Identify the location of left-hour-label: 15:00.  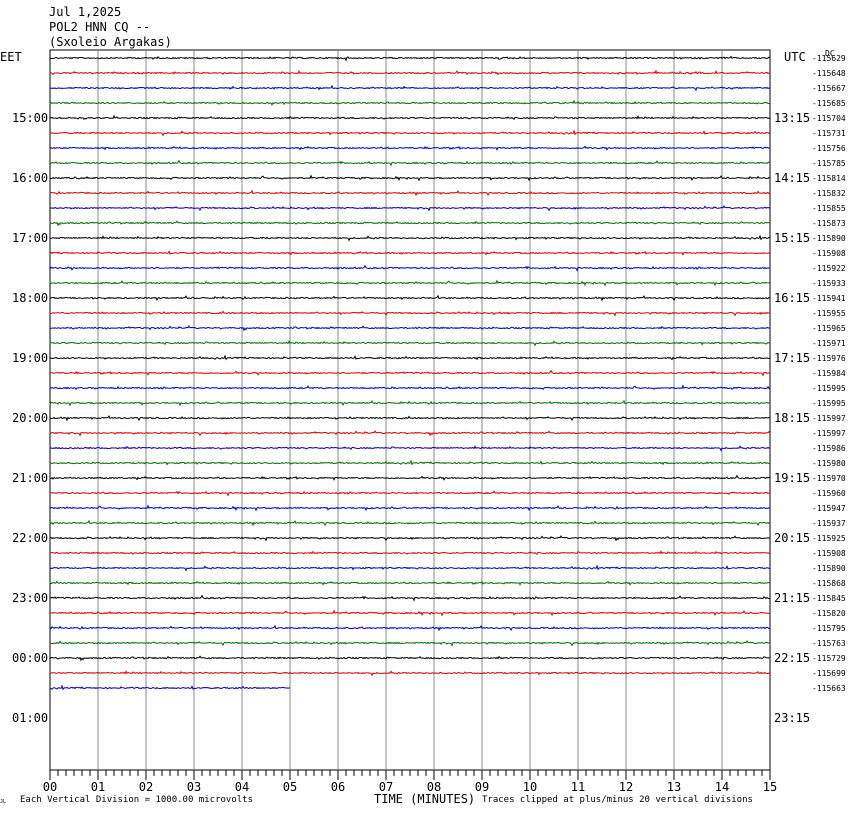
(30, 118).